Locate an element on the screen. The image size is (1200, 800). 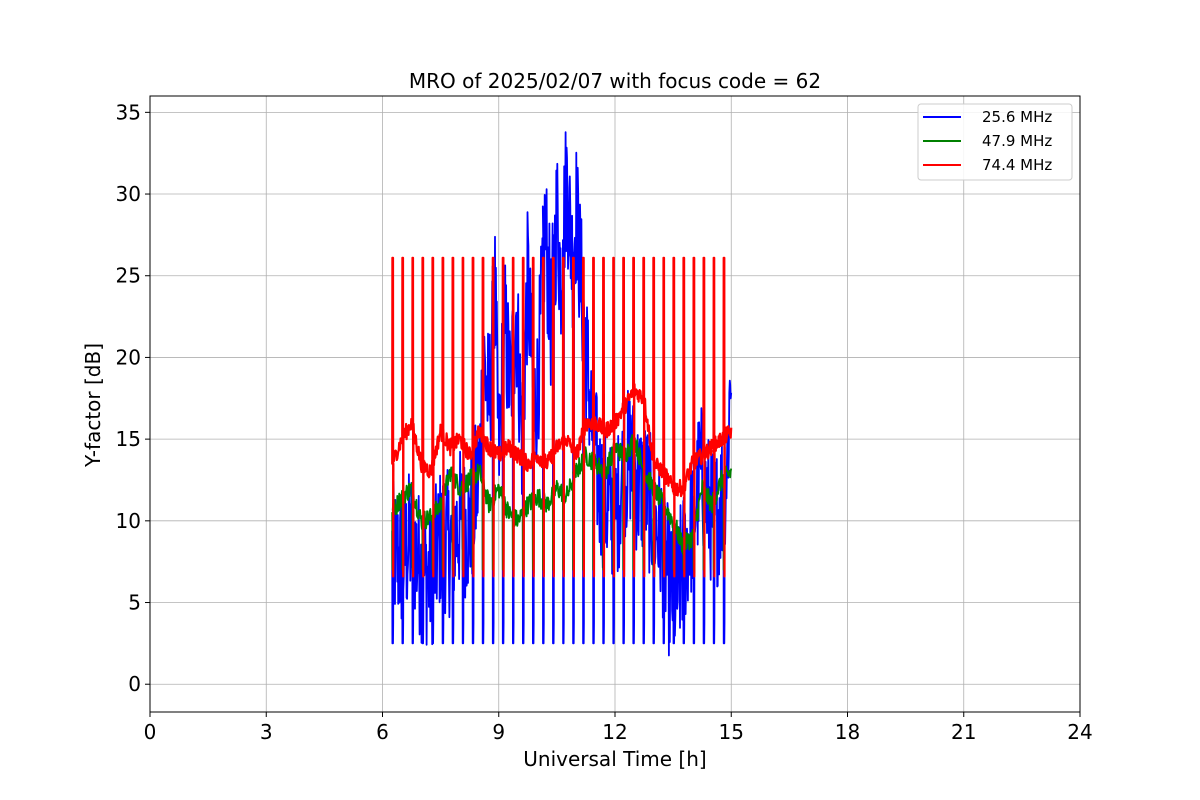
legend: 25.6 MHz 47.9 MHz 74.4 MHz is located at coordinates (995, 142).